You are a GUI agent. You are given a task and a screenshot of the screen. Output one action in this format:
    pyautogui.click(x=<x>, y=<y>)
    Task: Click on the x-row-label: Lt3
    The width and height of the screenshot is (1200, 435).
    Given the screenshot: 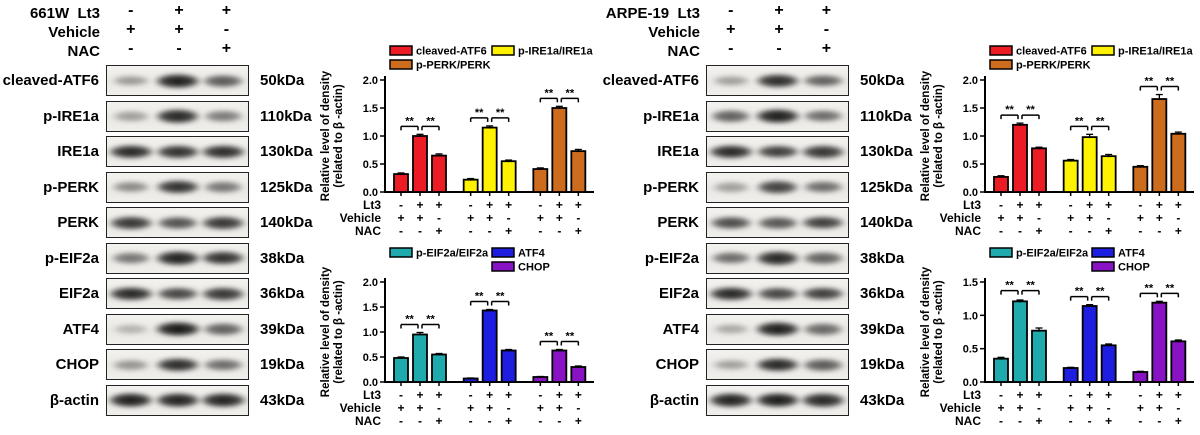 What is the action you would take?
    pyautogui.click(x=372, y=205)
    